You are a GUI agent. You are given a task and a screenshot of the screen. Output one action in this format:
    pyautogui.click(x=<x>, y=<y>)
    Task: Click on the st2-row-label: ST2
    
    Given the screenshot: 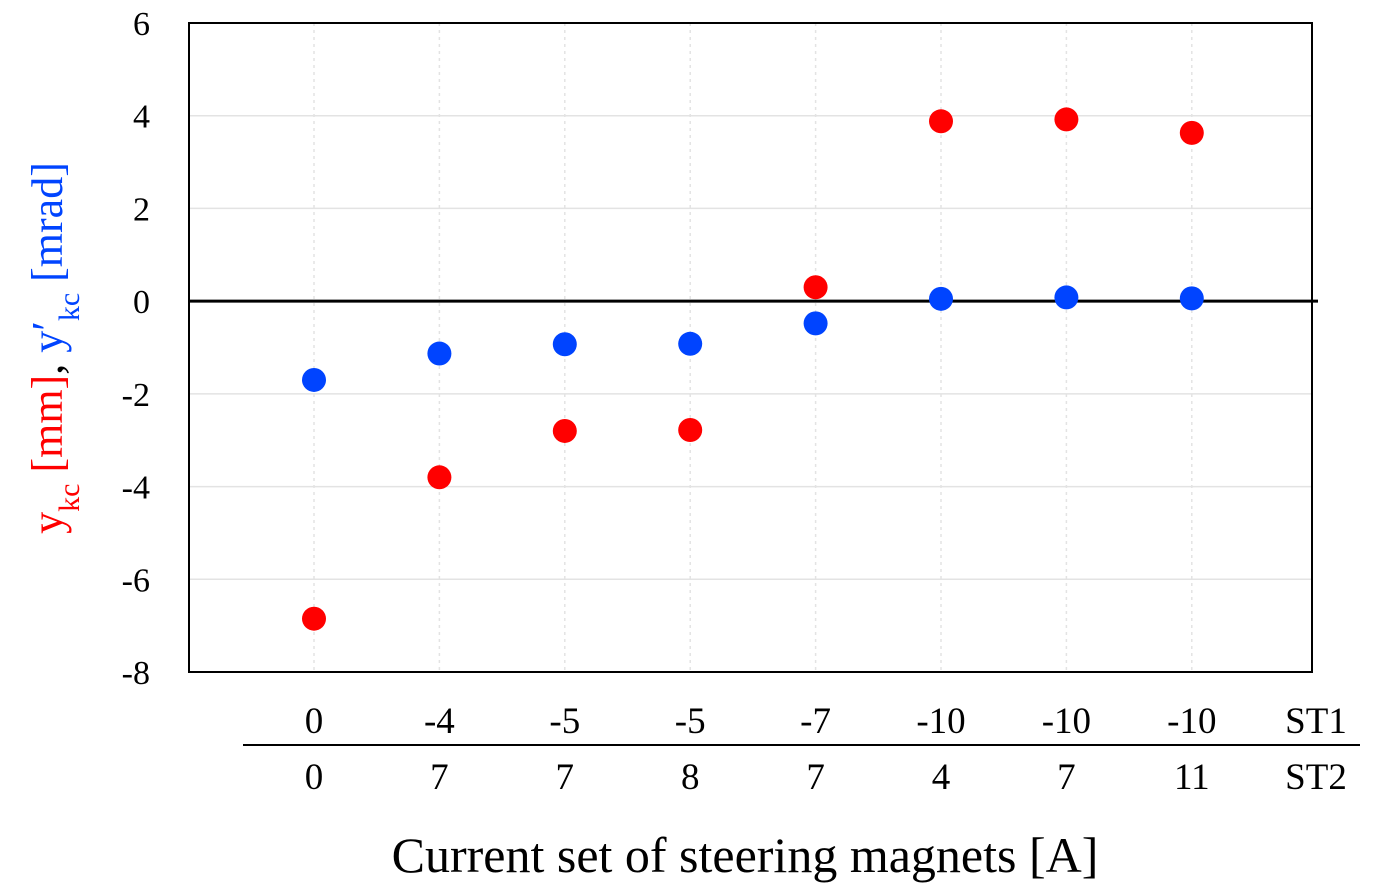 What is the action you would take?
    pyautogui.click(x=1316, y=777)
    